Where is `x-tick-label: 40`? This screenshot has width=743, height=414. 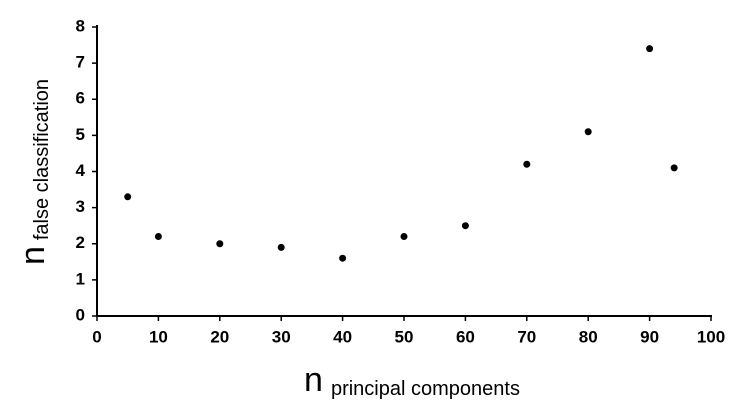 x-tick-label: 40 is located at coordinates (342, 336).